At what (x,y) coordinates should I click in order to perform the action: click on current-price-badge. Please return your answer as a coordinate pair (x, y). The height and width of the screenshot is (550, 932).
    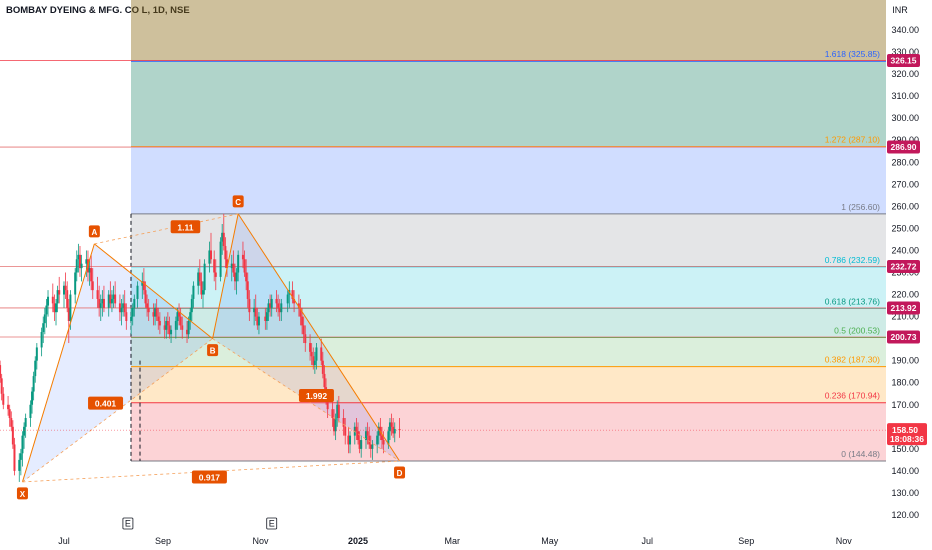
    Looking at the image, I should click on (907, 434).